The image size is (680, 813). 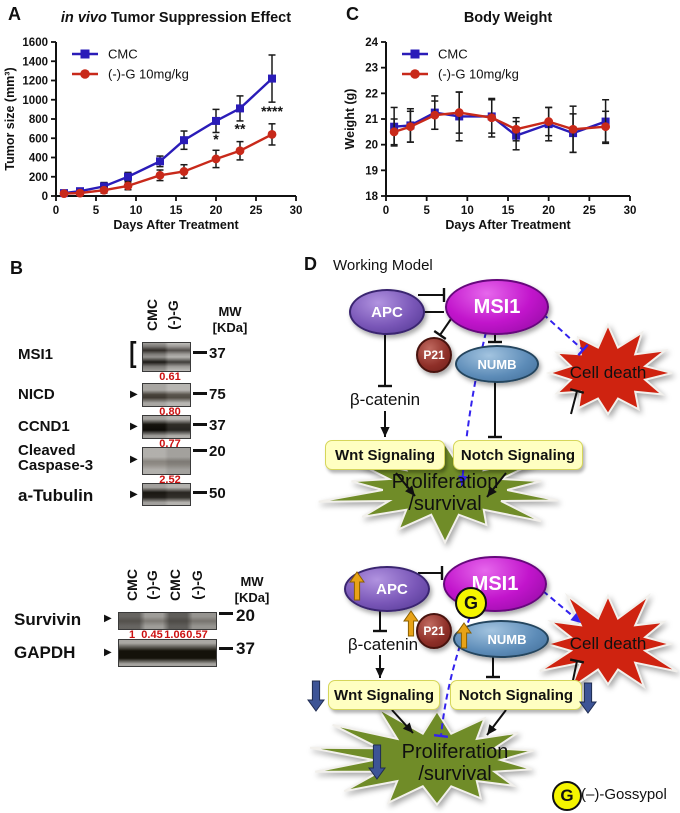 I want to click on mw-header: MW [KDa], so click(x=230, y=319).